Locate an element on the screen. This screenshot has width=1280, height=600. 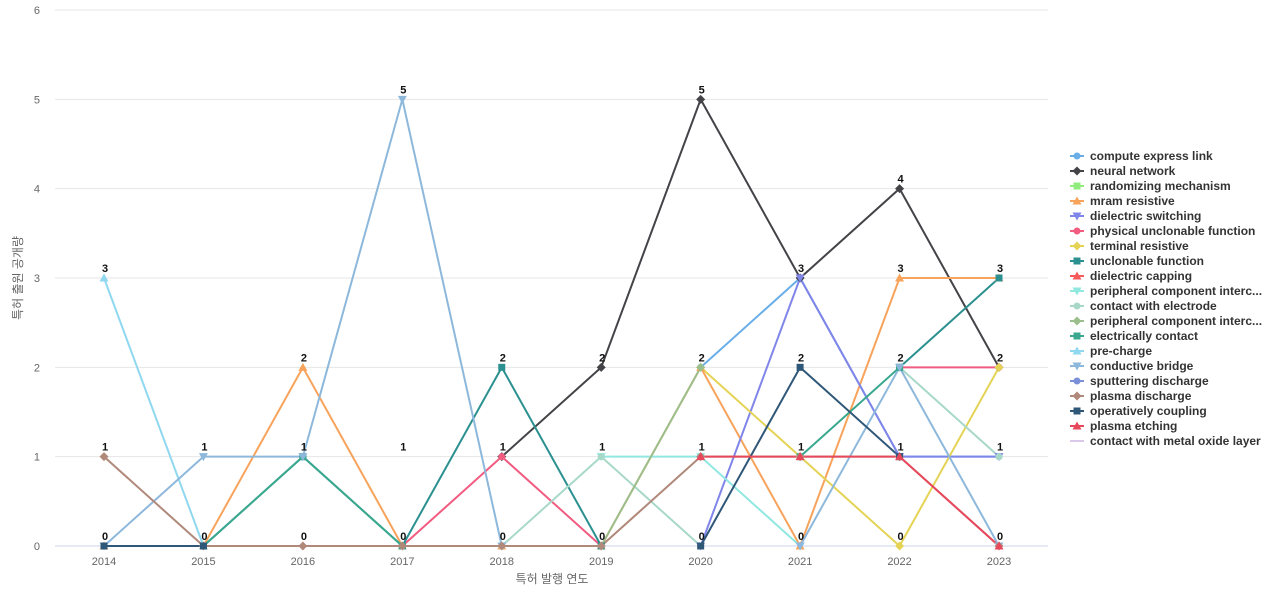
legend-label: unclonable function is located at coordinates (1147, 261).